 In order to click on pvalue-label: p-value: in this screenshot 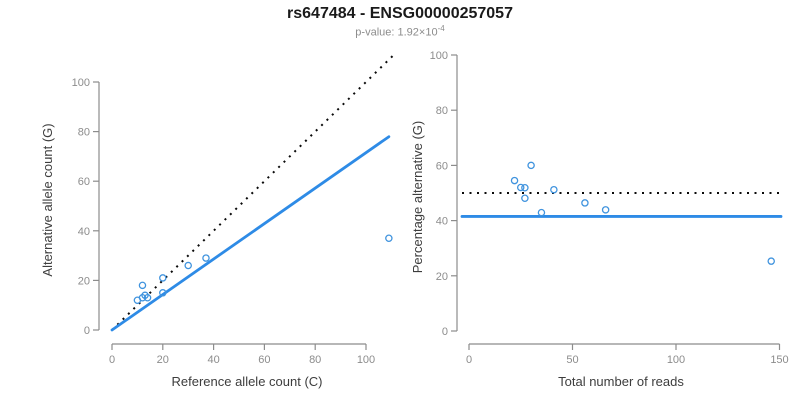, I will do `click(376, 32)`.